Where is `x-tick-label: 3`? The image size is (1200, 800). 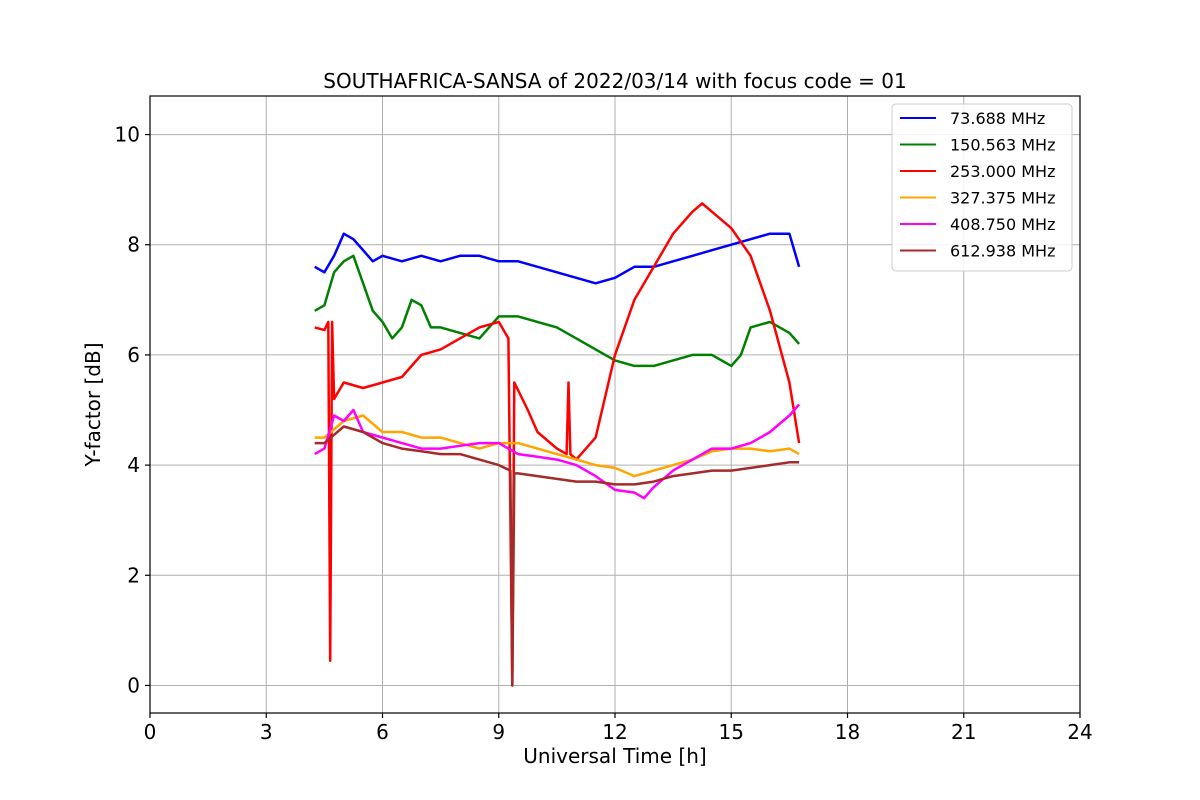
x-tick-label: 3 is located at coordinates (266, 732).